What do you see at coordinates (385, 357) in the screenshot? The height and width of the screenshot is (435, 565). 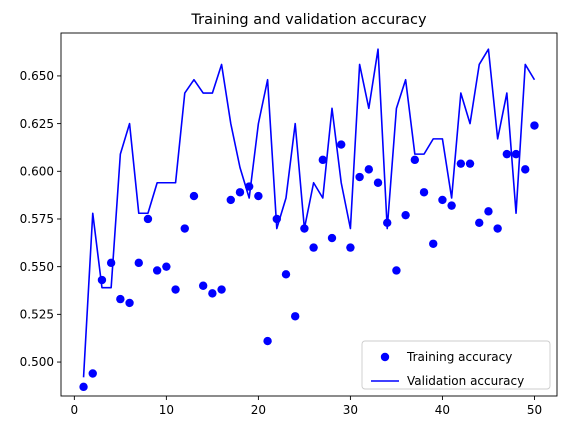 I see `legend-marker-training` at bounding box center [385, 357].